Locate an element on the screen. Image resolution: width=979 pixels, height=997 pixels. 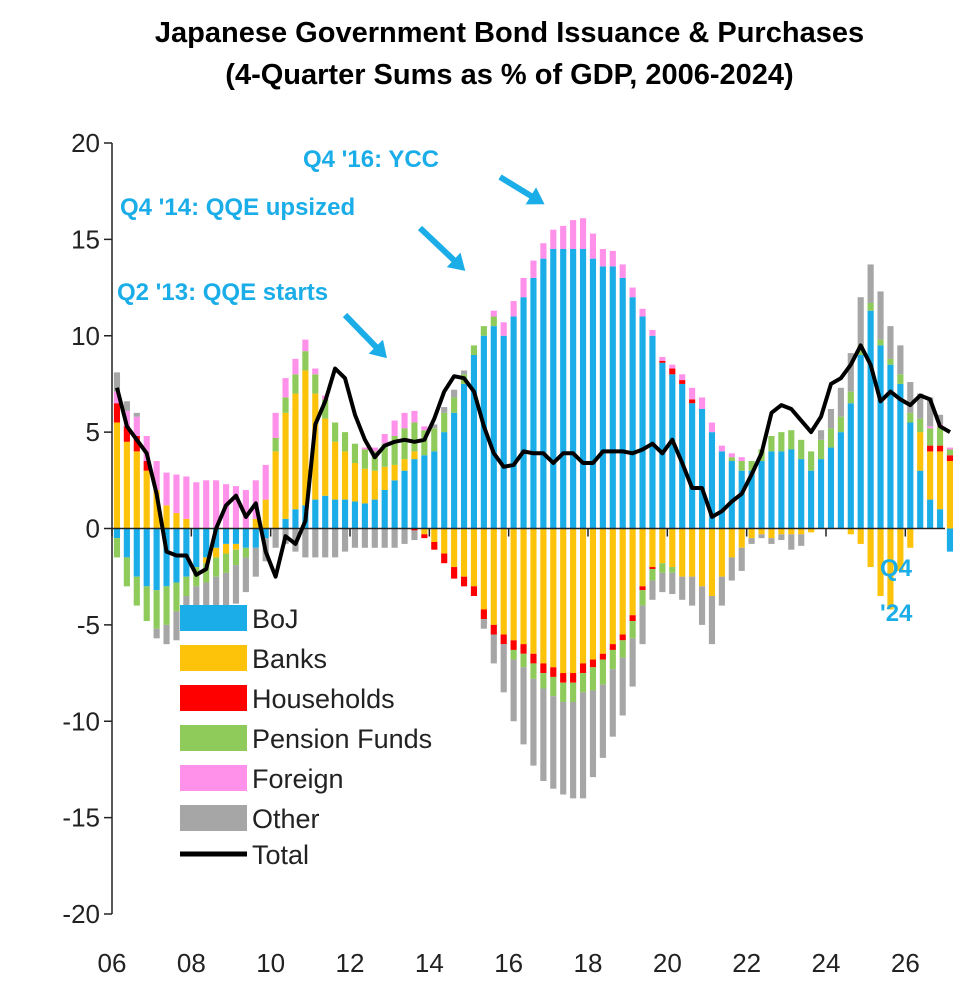
x-tick-label: 22 is located at coordinates (746, 963).